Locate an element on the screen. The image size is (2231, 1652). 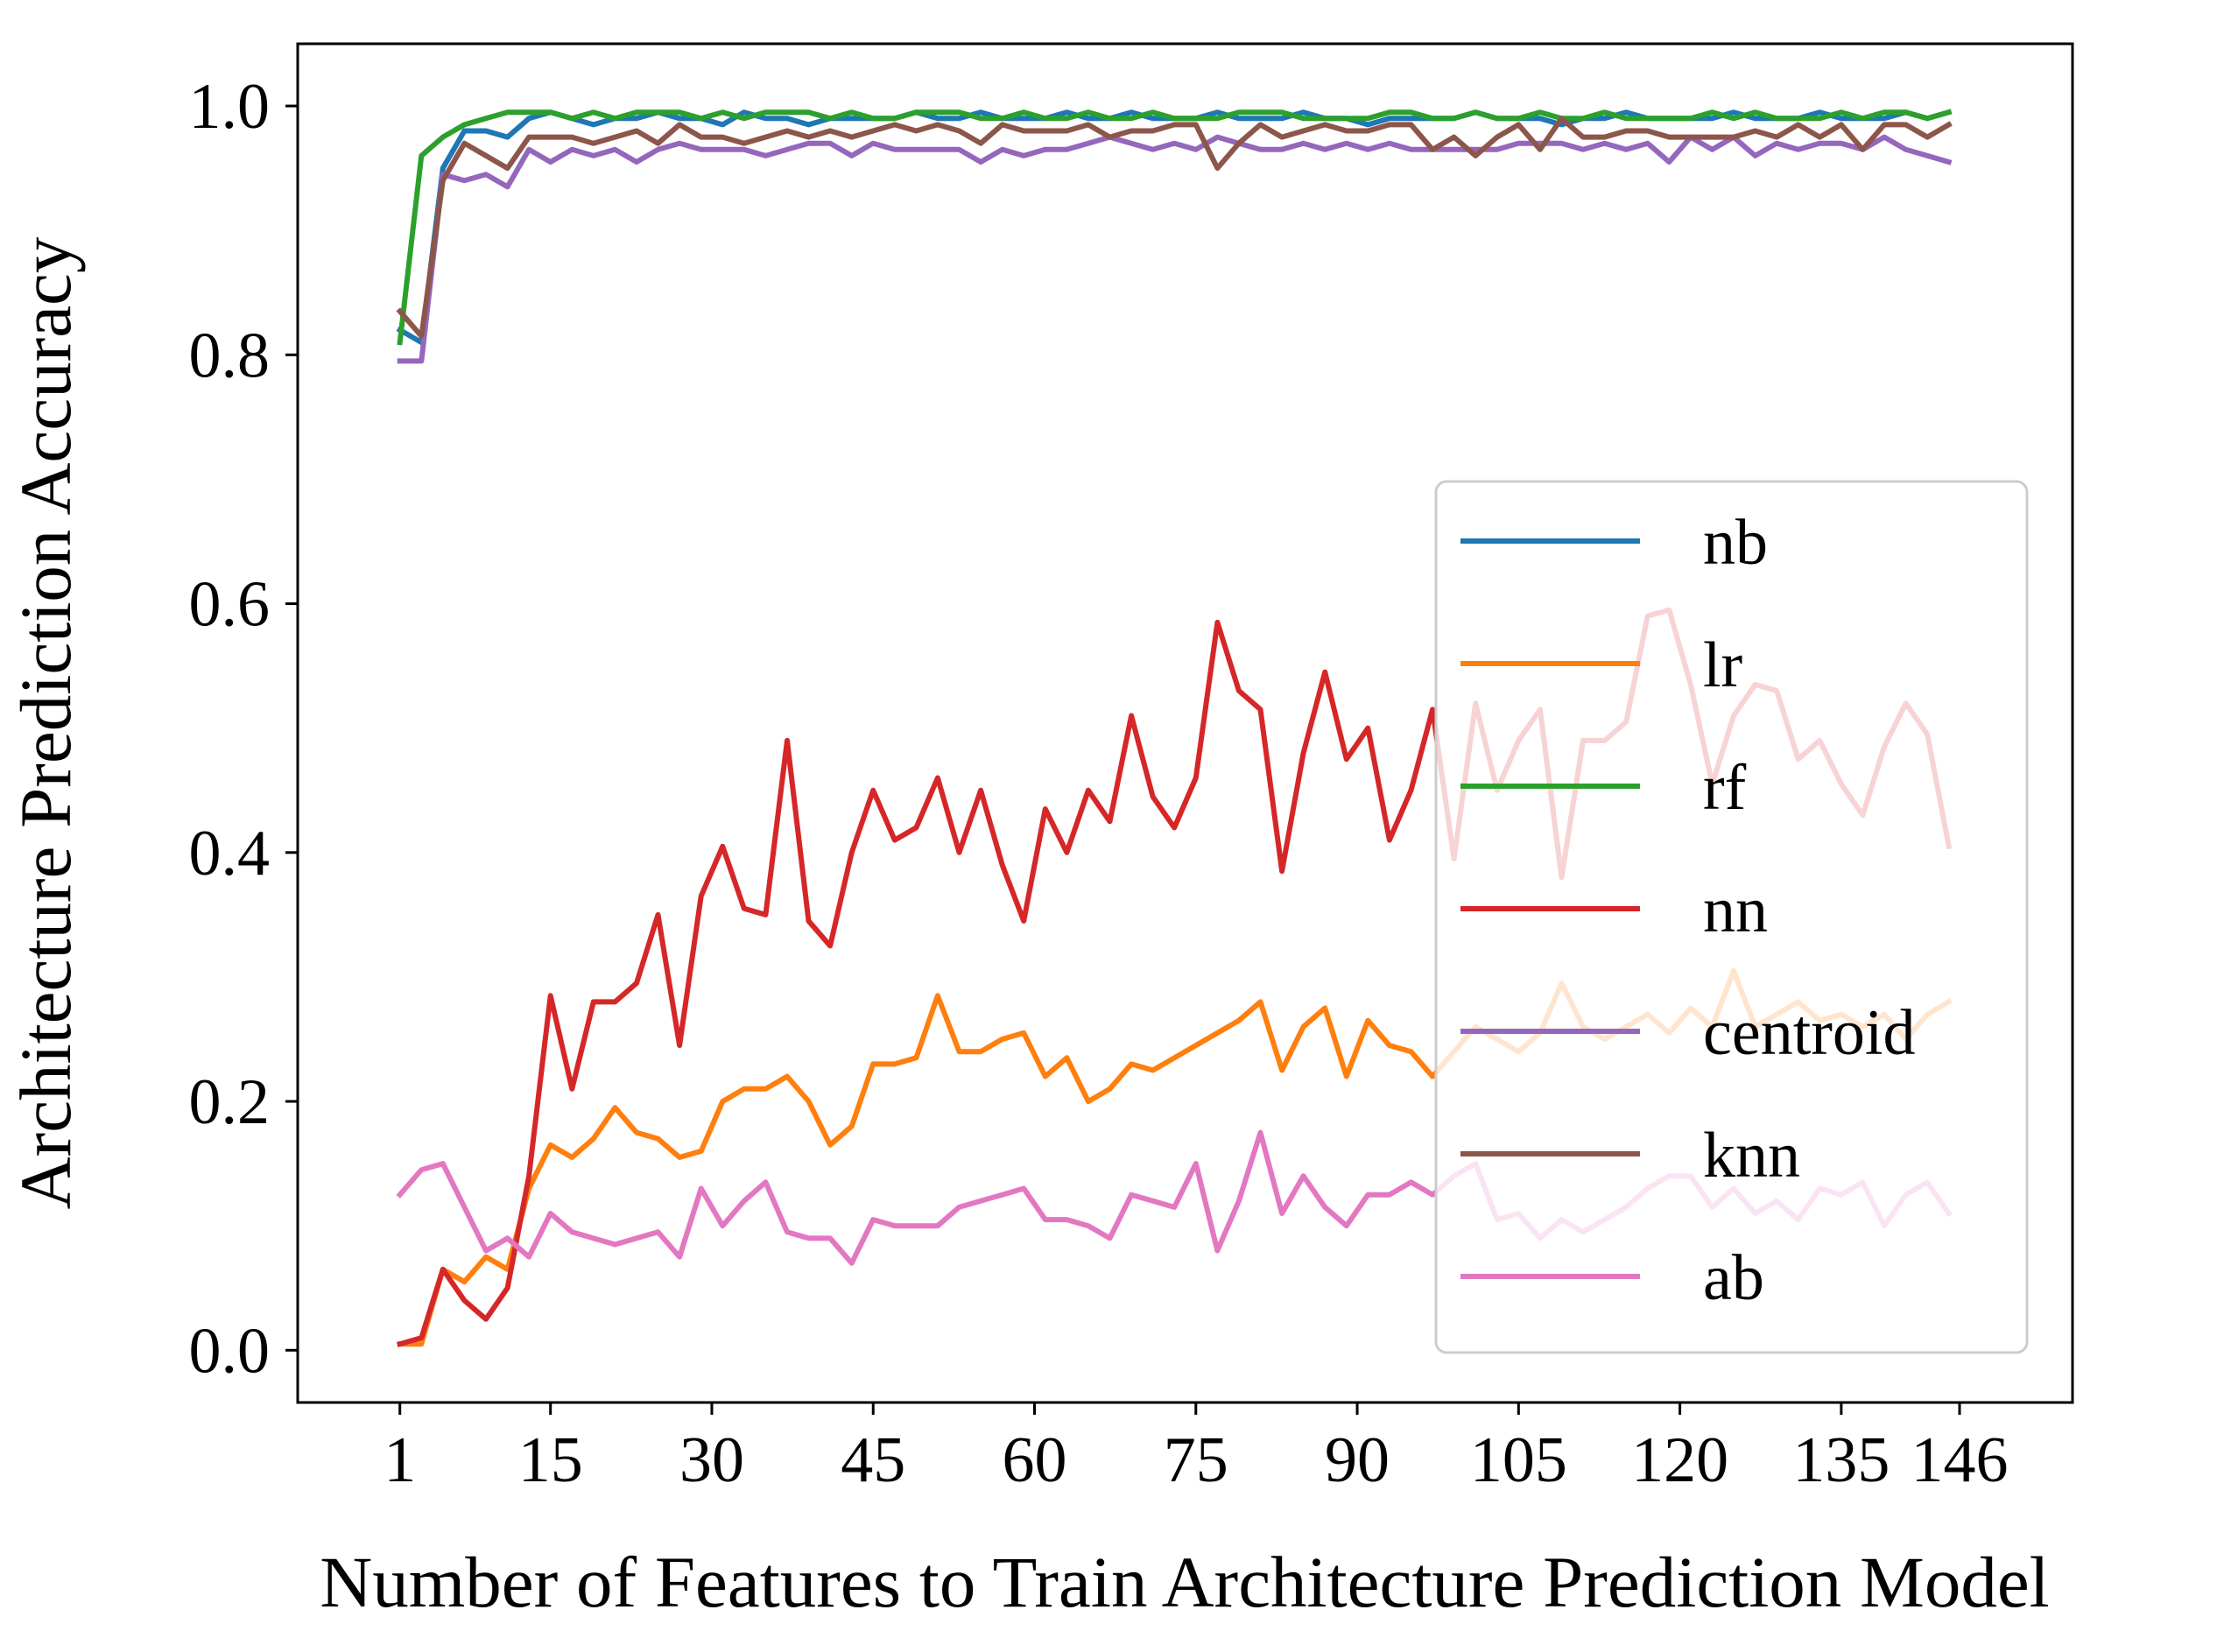
y-tick-label: 0.8 is located at coordinates (230, 355).